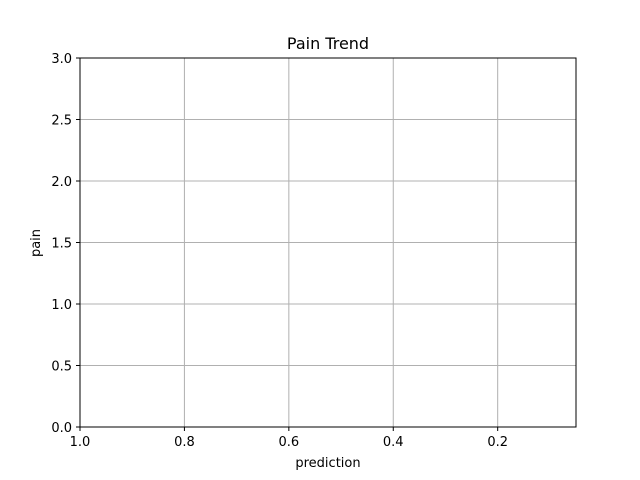 Image resolution: width=640 pixels, height=480 pixels. Describe the element at coordinates (61, 428) in the screenshot. I see `y-tick-label: 0.0` at that location.